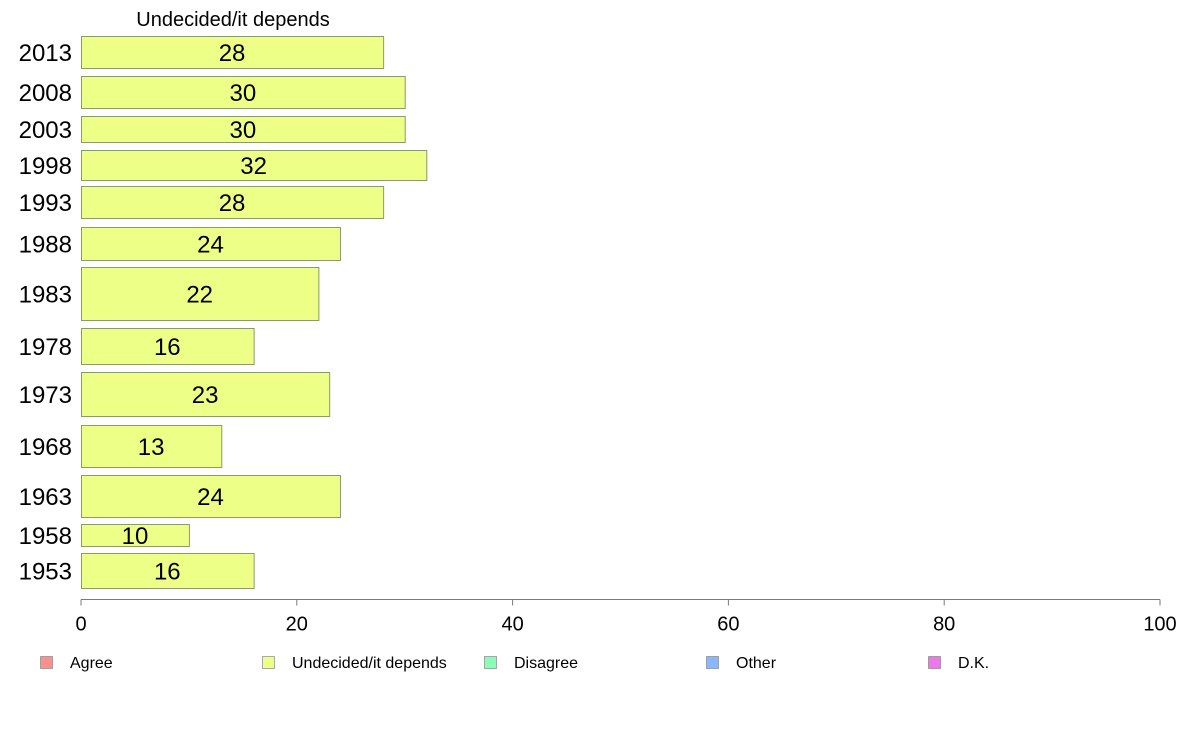 This screenshot has height=736, width=1188. I want to click on x-tick-label: 0, so click(80, 625).